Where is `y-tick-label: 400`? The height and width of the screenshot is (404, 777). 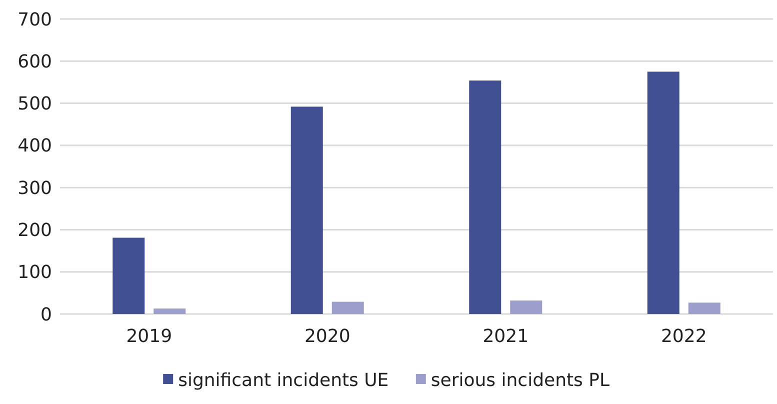 y-tick-label: 400 is located at coordinates (35, 146).